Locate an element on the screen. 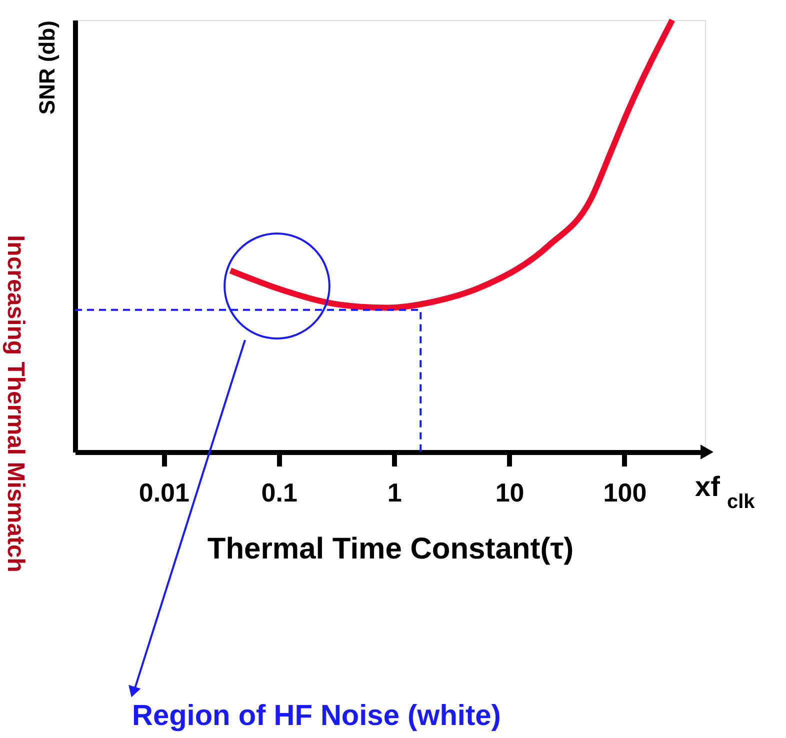  x-tick-label: 10 is located at coordinates (509, 493).